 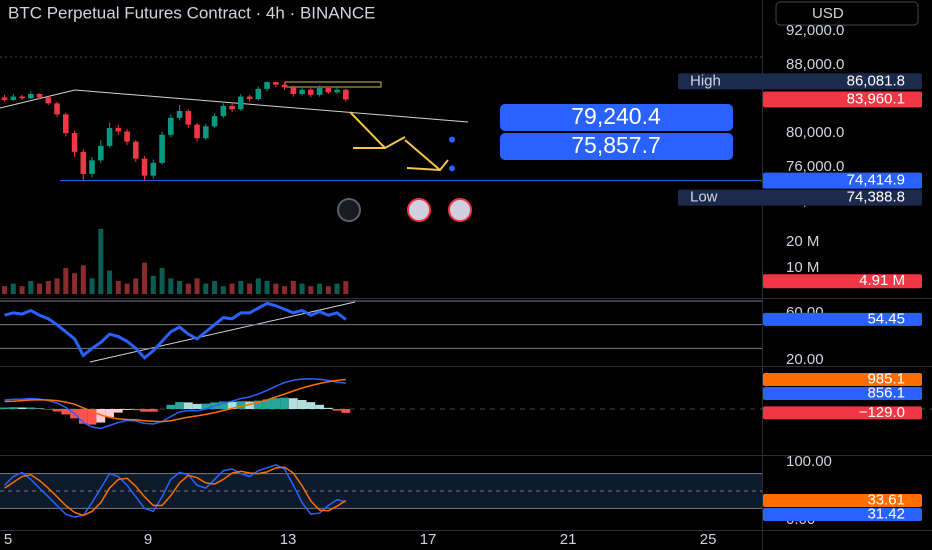 I want to click on y-tick-label: 76,000.0, so click(x=815, y=166).